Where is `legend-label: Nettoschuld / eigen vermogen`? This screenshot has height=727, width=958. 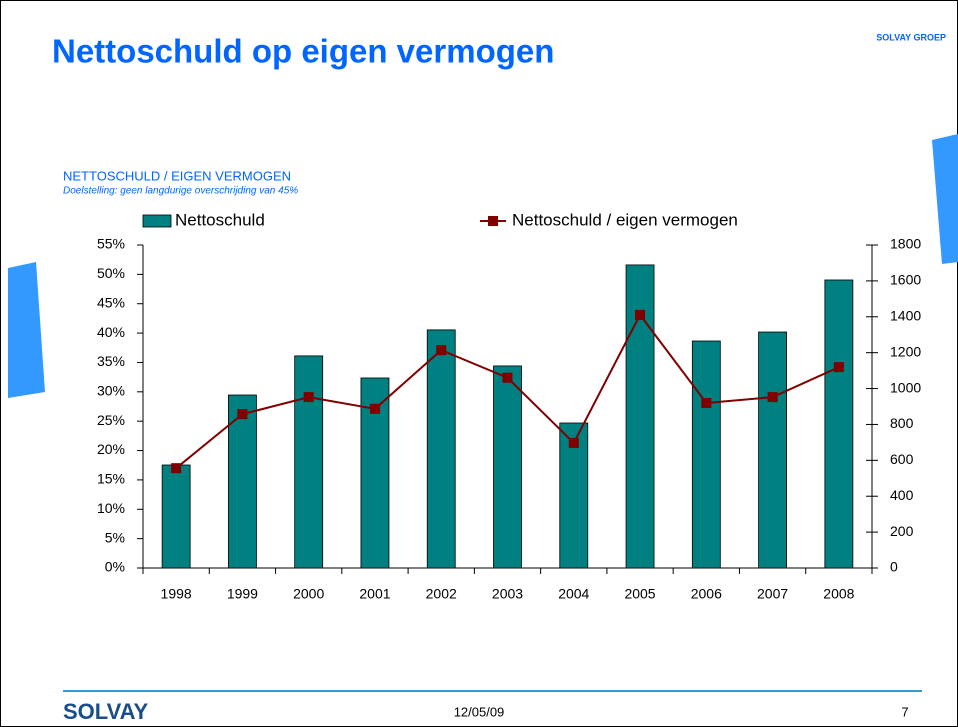
legend-label: Nettoschuld / eigen vermogen is located at coordinates (625, 219).